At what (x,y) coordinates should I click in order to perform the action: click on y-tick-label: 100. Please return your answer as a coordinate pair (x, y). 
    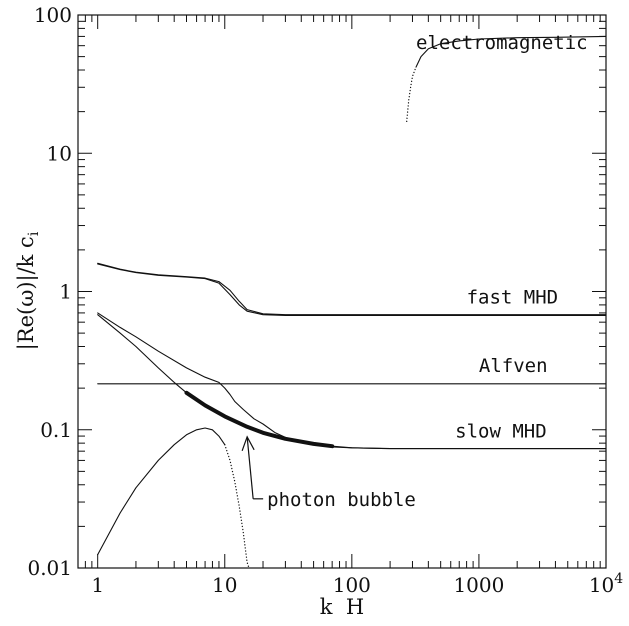
    Looking at the image, I should click on (53, 15).